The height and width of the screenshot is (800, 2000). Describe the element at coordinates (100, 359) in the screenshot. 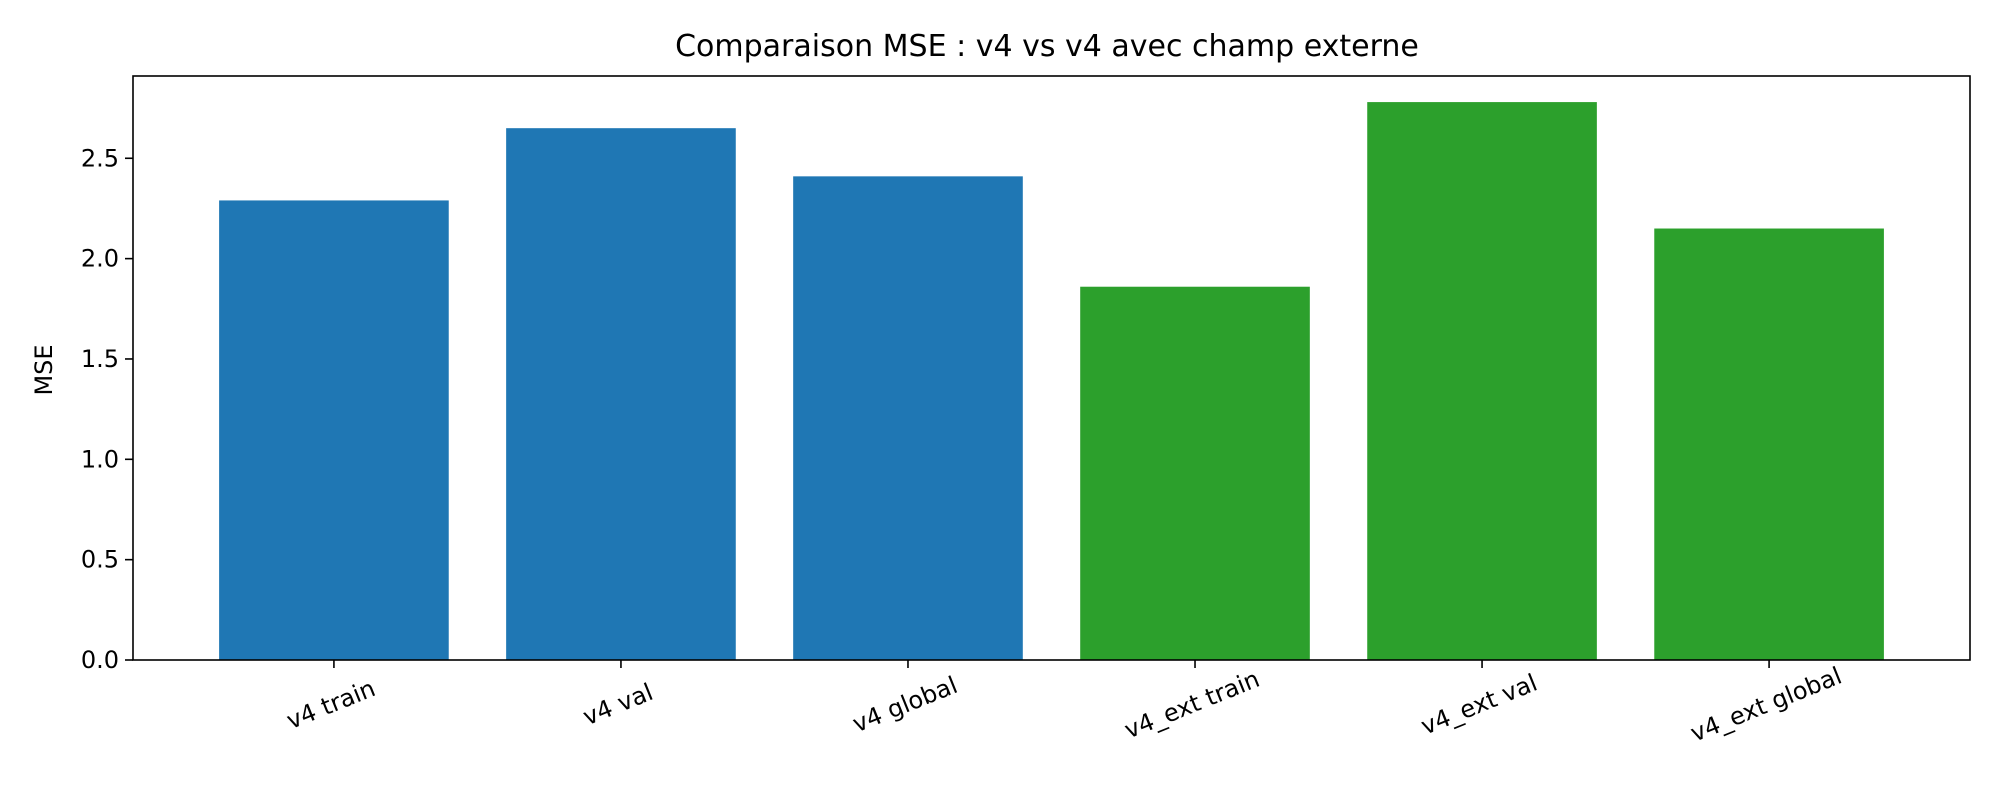

I see `y-tick-label: 1.5` at that location.